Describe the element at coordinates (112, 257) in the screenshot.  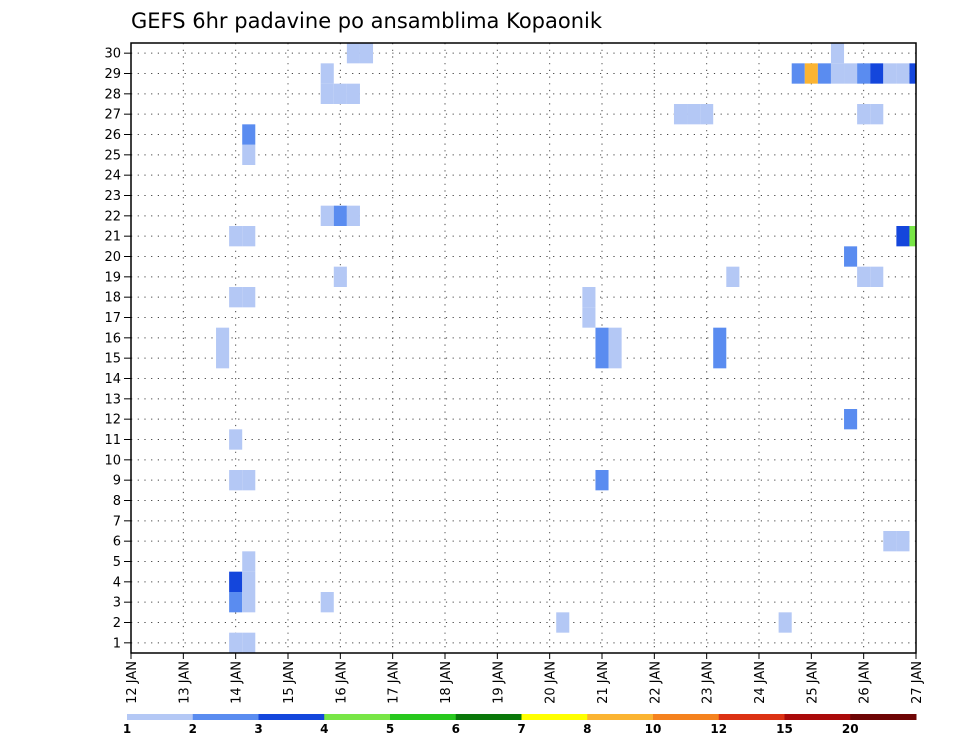
I see `y-tick-label: 20` at that location.